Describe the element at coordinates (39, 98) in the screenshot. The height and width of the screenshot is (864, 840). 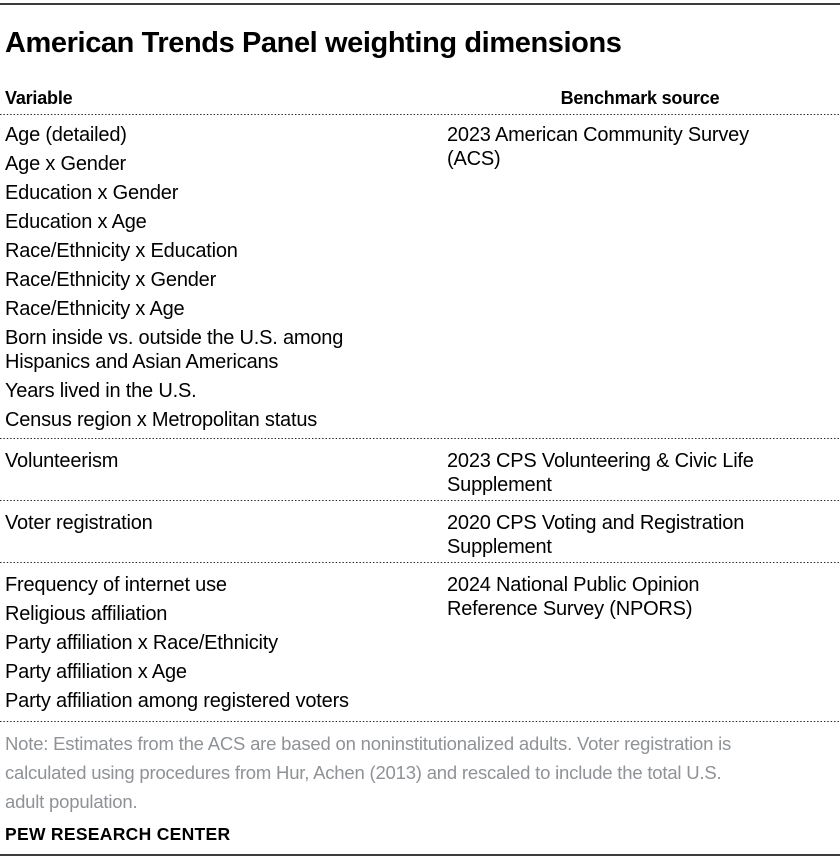
I see `column-header-variable: Variable` at that location.